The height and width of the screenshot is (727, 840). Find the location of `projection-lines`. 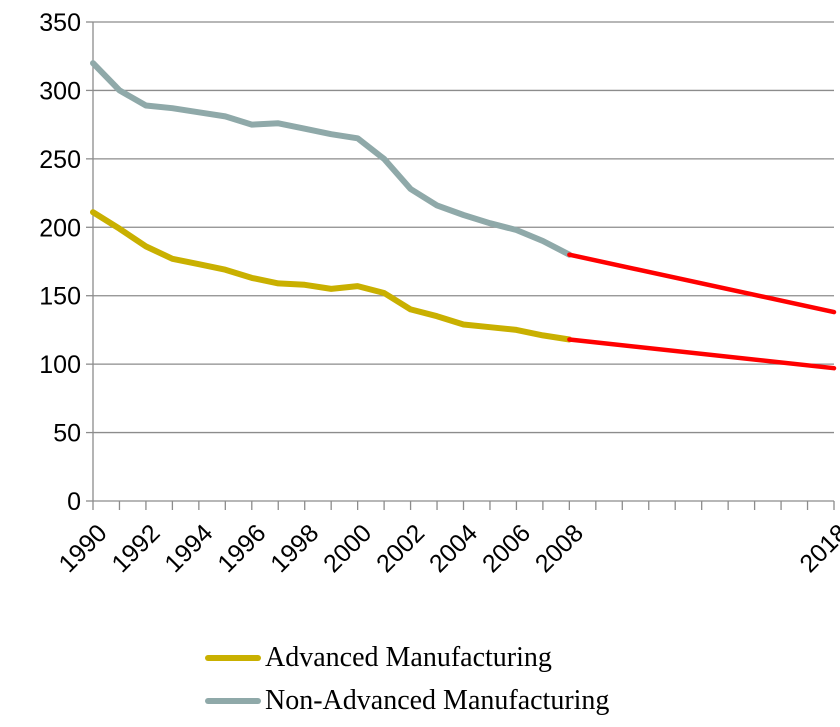

projection-lines is located at coordinates (702, 311).